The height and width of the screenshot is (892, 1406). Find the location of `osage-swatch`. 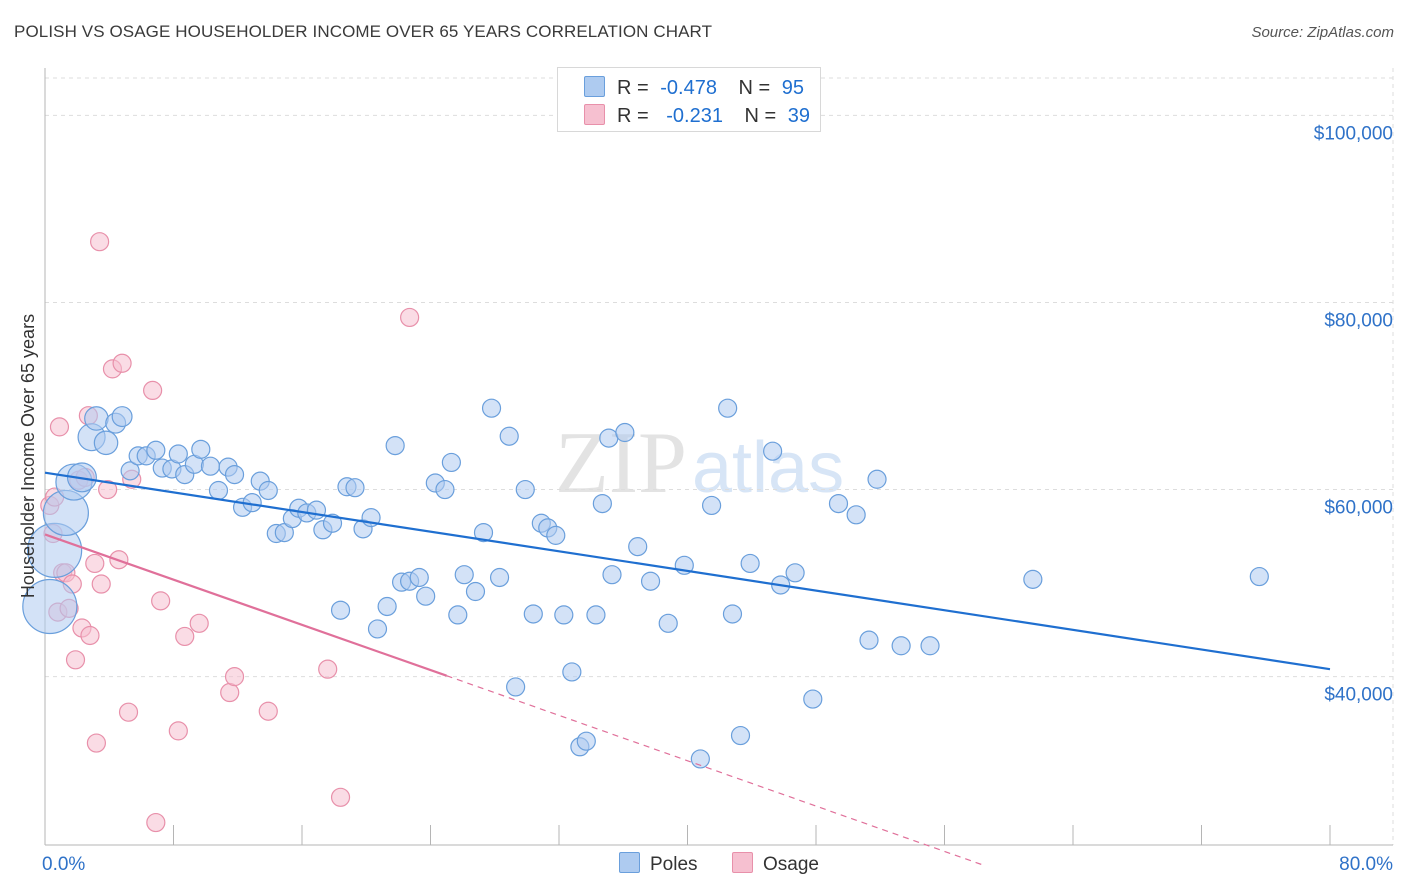

osage-swatch is located at coordinates (594, 114).